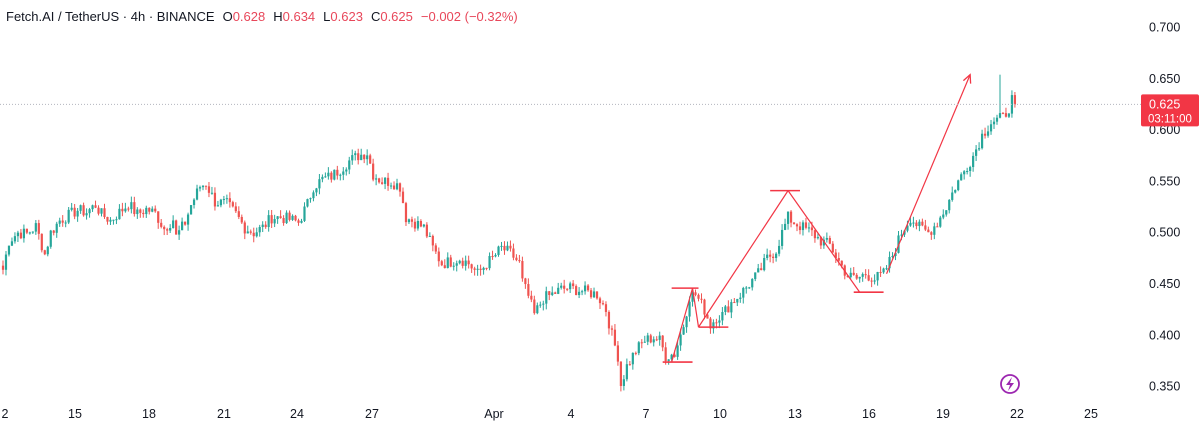 The height and width of the screenshot is (426, 1200). Describe the element at coordinates (469, 16) in the screenshot. I see `change-value: −0.002 (−0.32%)` at that location.